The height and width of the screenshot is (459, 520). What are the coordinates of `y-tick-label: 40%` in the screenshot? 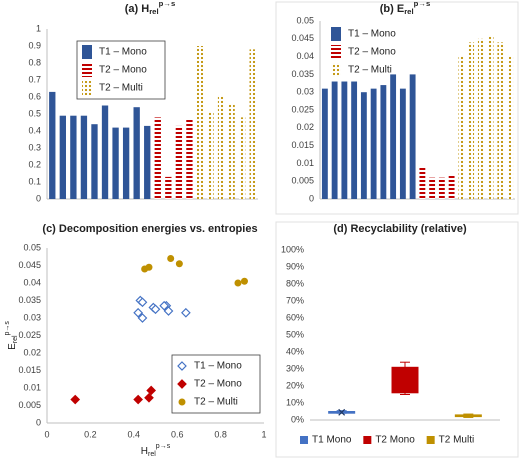 It's located at (295, 351).